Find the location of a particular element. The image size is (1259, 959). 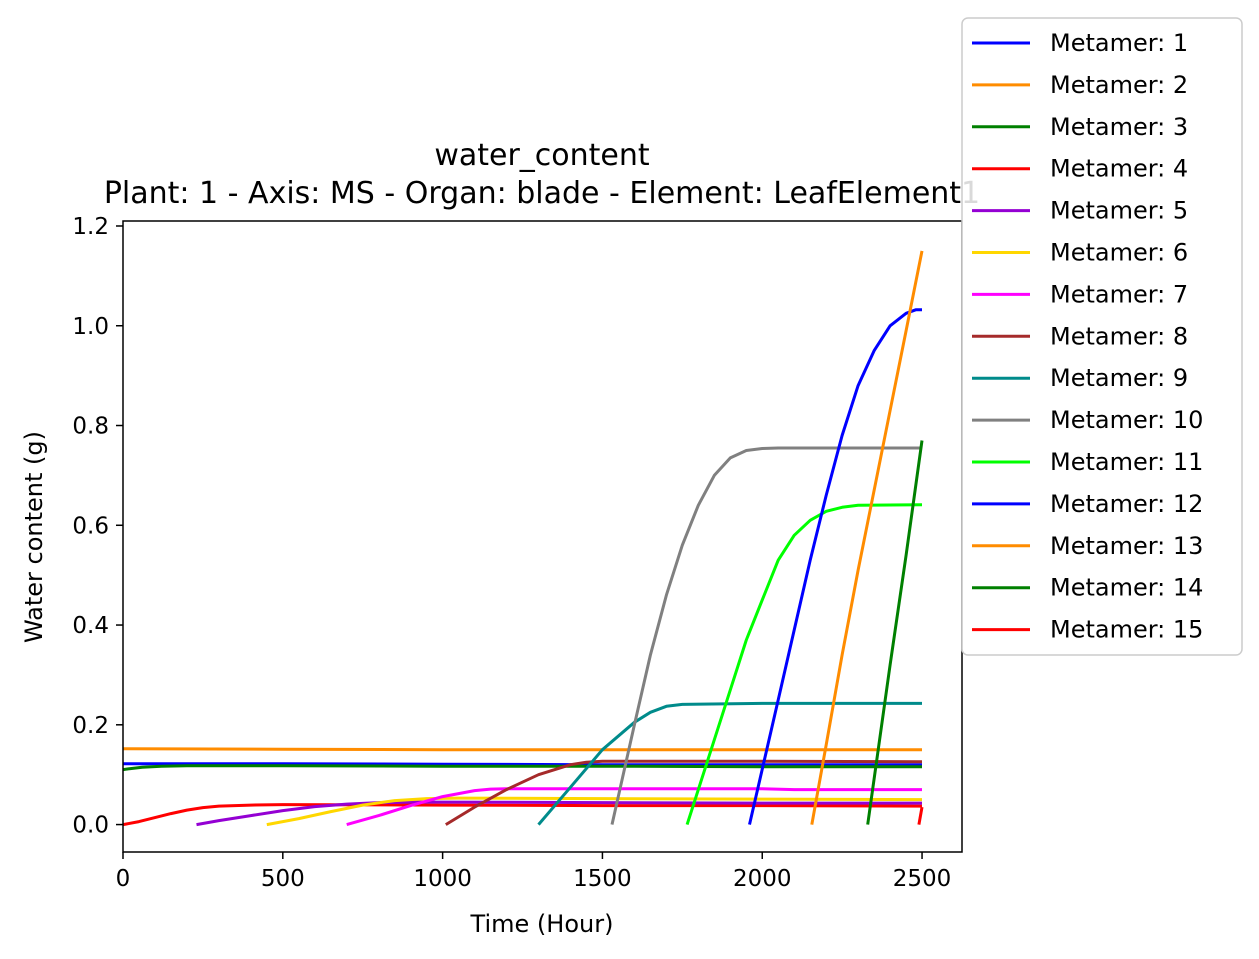

x-tick-label: 1000 is located at coordinates (442, 879).